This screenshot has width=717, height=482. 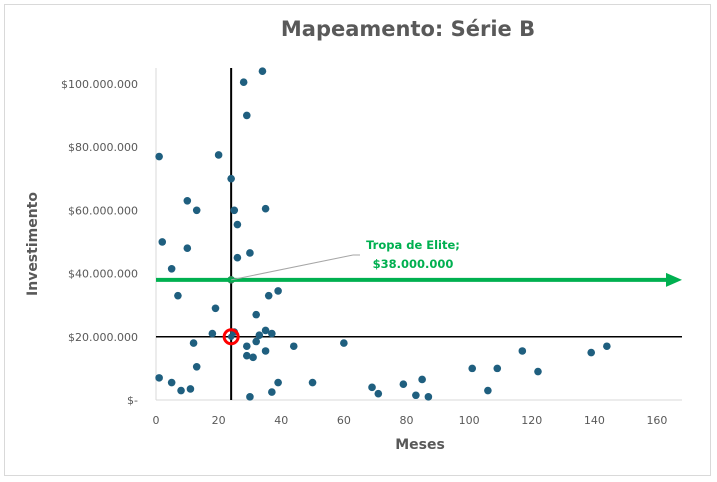 I want to click on threshold-arrow-group, so click(x=419, y=279).